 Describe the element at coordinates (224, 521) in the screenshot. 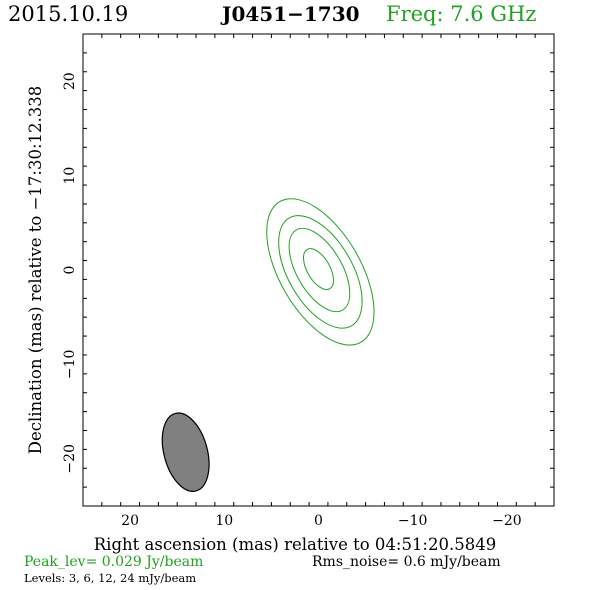

I see `x-tick-label: 10` at that location.